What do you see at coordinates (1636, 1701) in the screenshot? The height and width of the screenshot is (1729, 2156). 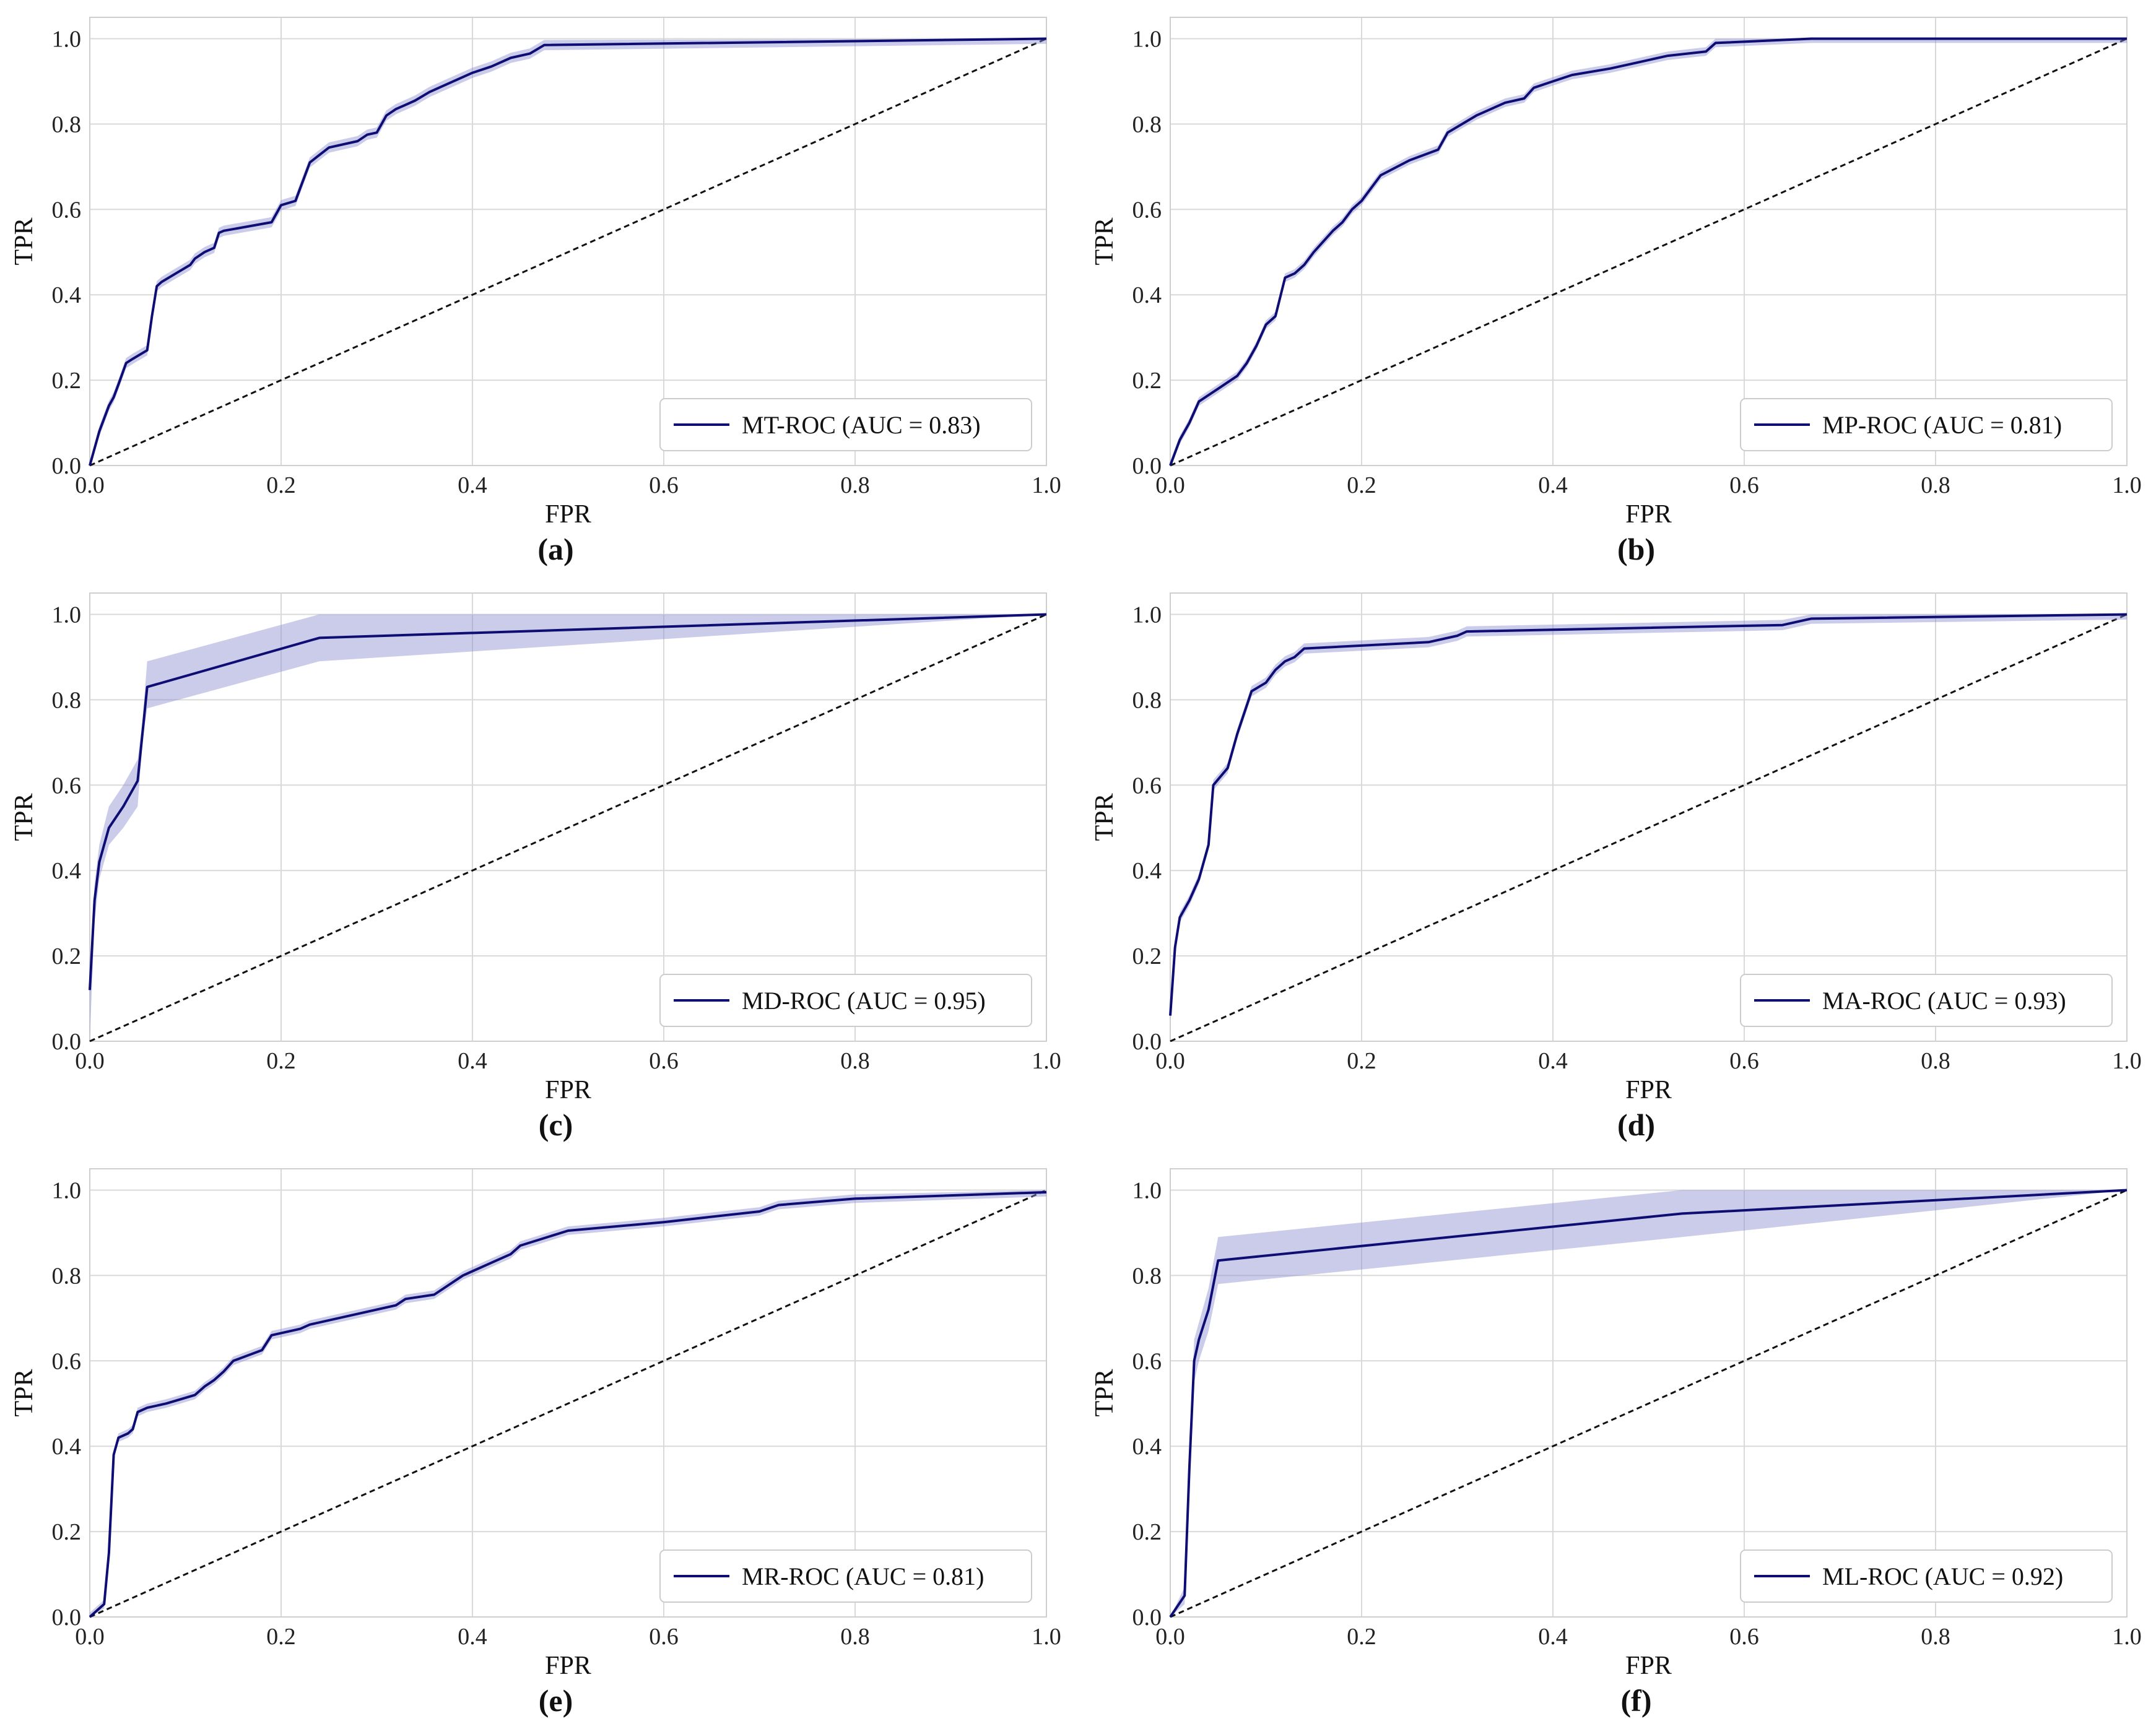 I see `panel-caption: (f)` at bounding box center [1636, 1701].